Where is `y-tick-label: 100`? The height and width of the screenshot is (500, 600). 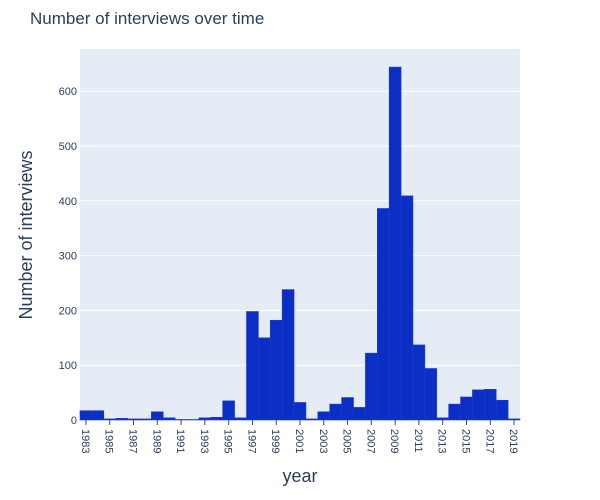 y-tick-label: 100 is located at coordinates (68, 366).